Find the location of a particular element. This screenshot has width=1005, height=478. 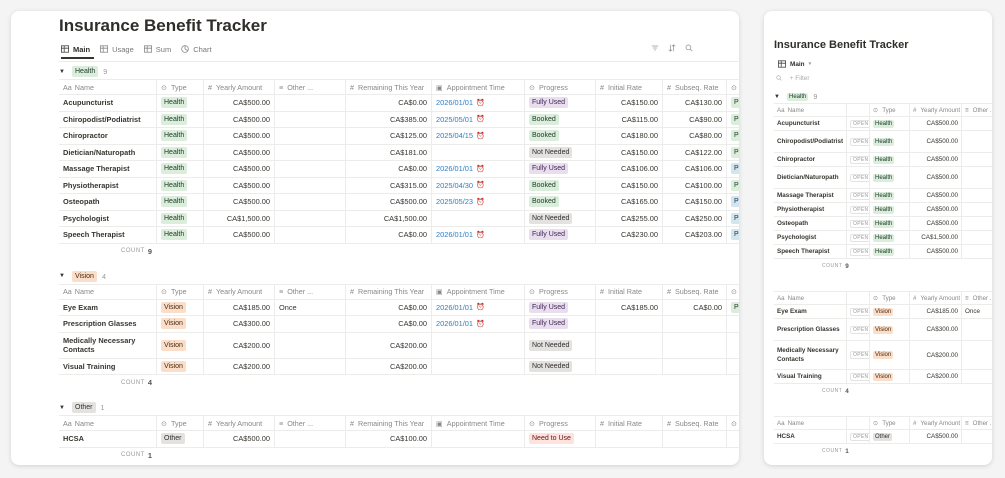

cell-remaining: CA$315.00 is located at coordinates (389, 185).